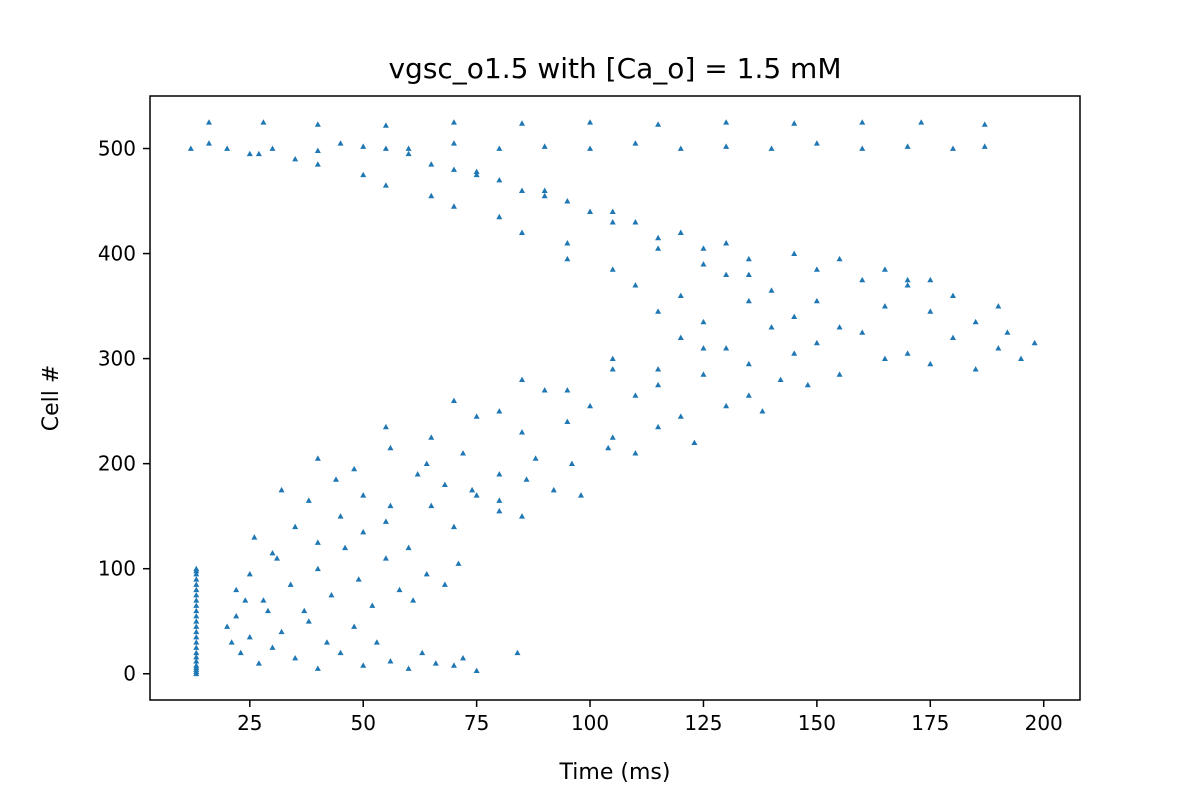  Describe the element at coordinates (650, 717) in the screenshot. I see `x-axis-ticks: 25 50 75 100 125 150 175 200` at that location.